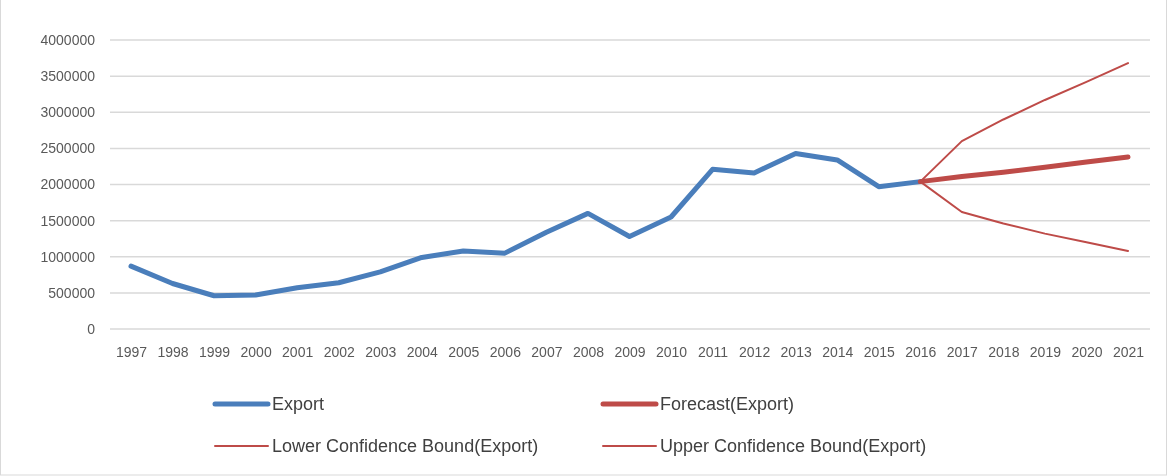 The image size is (1168, 476). I want to click on x-tick-label: 2012, so click(755, 351).